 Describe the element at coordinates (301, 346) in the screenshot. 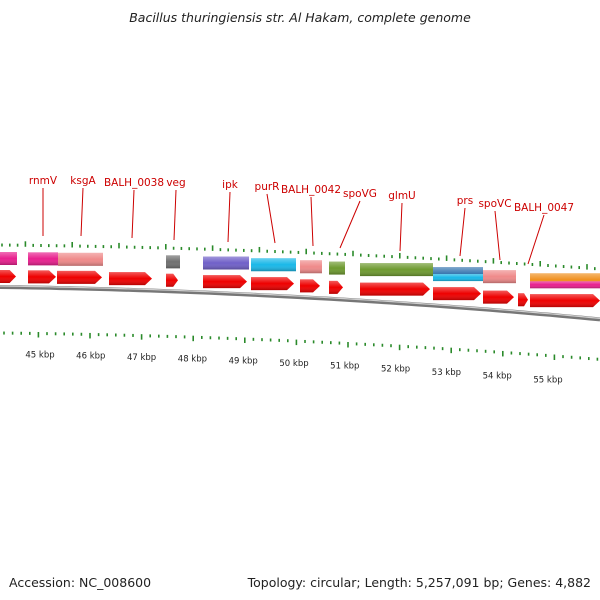

I see `inner-tick-marks` at that location.